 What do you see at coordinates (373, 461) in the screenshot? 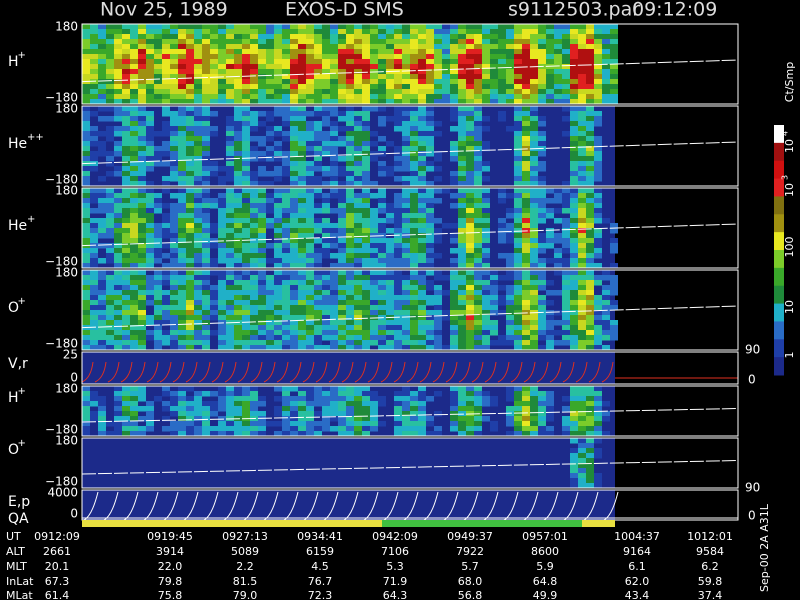
I see `panel: O+180−180` at bounding box center [373, 461].